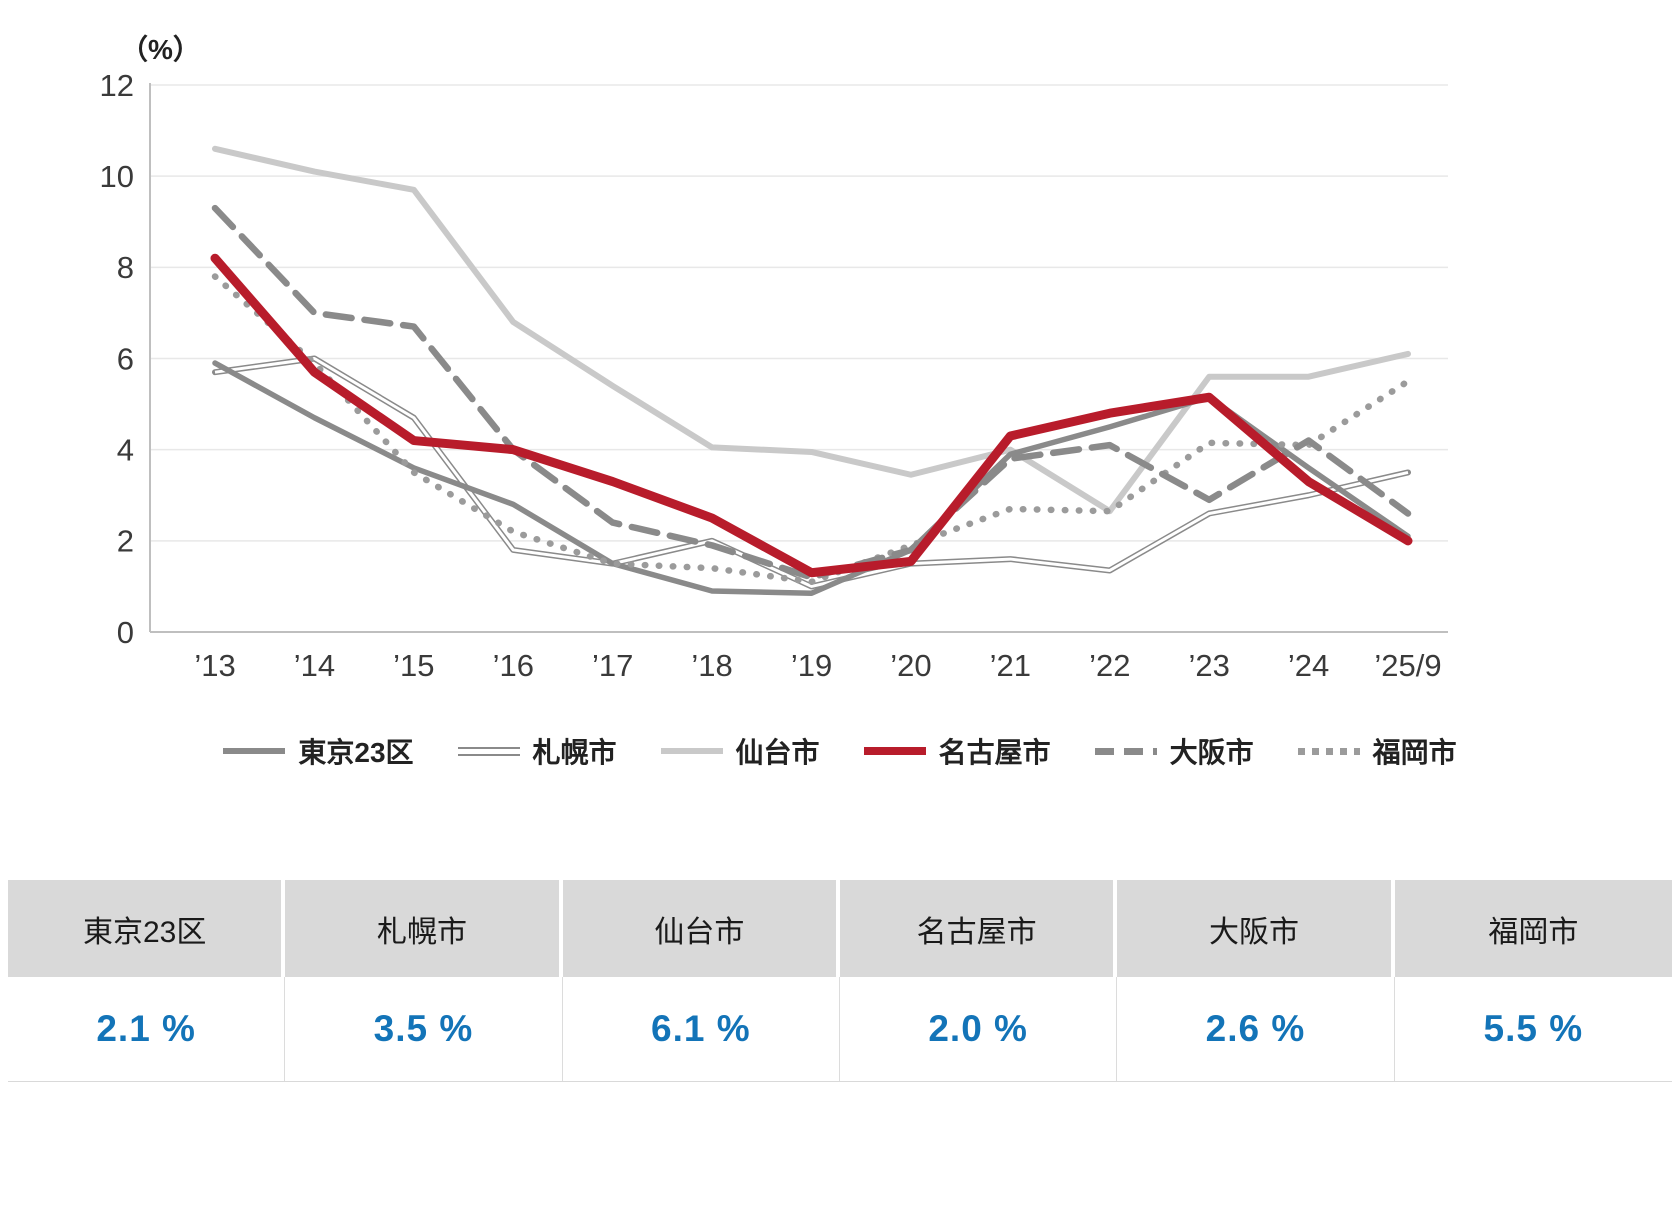 The height and width of the screenshot is (1220, 1680). I want to click on legend-line-sample-nagoya, so click(894, 751).